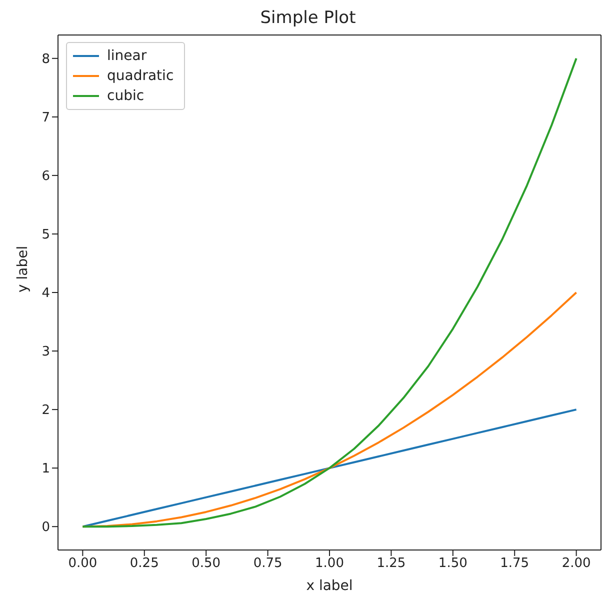  Describe the element at coordinates (83, 564) in the screenshot. I see `x-tick-label: 0.00` at that location.